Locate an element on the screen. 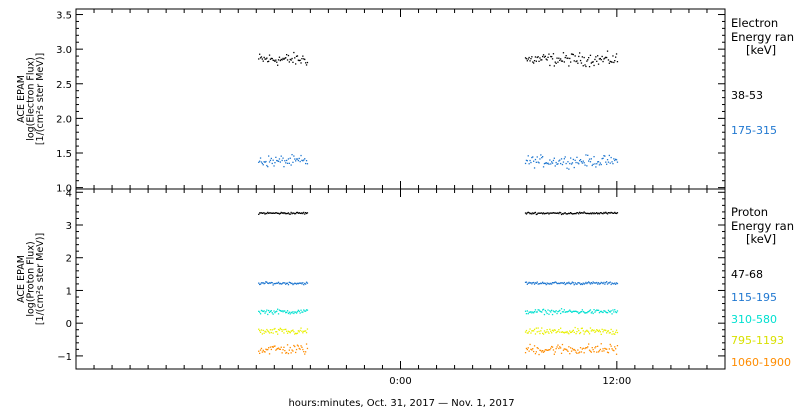  proton-ylabel-line: [1/(cm²s ster MeV)] is located at coordinates (40, 279).